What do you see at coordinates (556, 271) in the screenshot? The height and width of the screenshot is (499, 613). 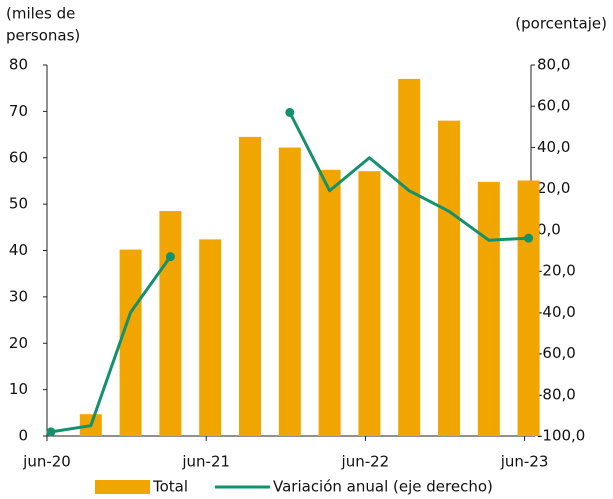 I see `y2-tick-label: -20,0` at bounding box center [556, 271].